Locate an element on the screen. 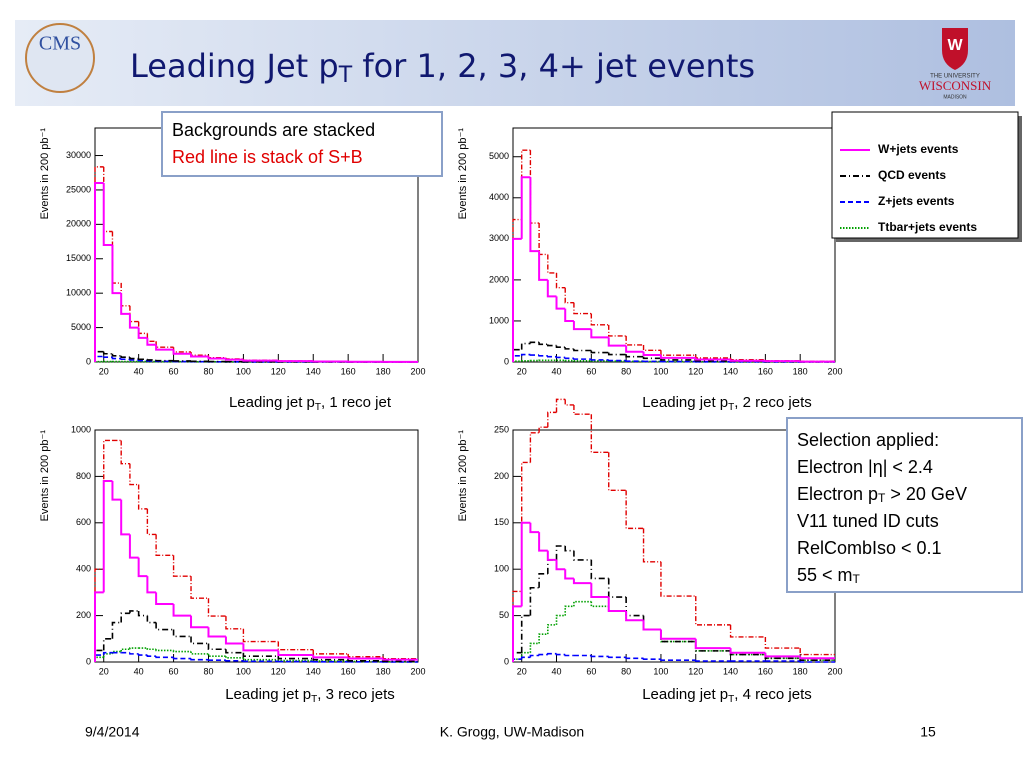 This screenshot has width=1024, height=768. y-tick-label: 25000 is located at coordinates (78, 189).